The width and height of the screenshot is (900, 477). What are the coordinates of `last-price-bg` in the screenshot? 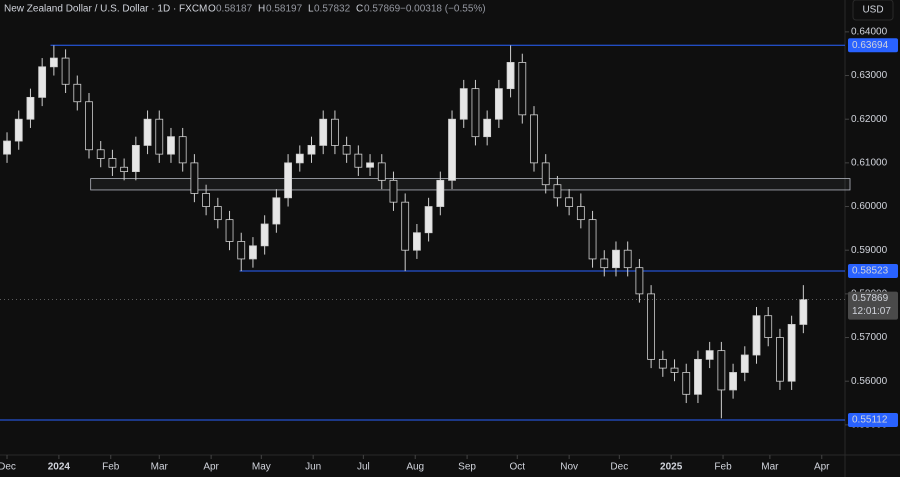 It's located at (873, 305).